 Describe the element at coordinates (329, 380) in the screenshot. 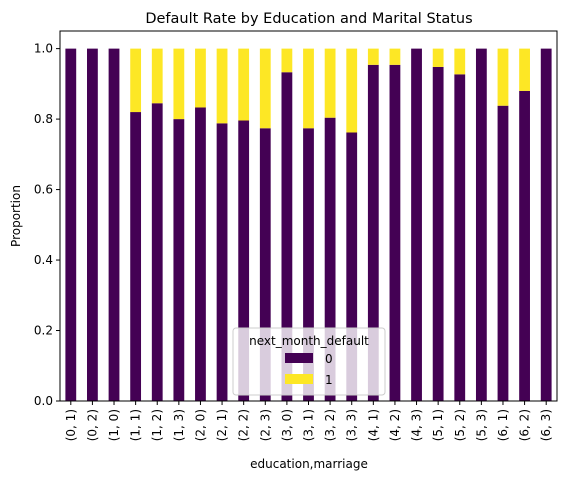

I see `legend-label-1: 1` at that location.